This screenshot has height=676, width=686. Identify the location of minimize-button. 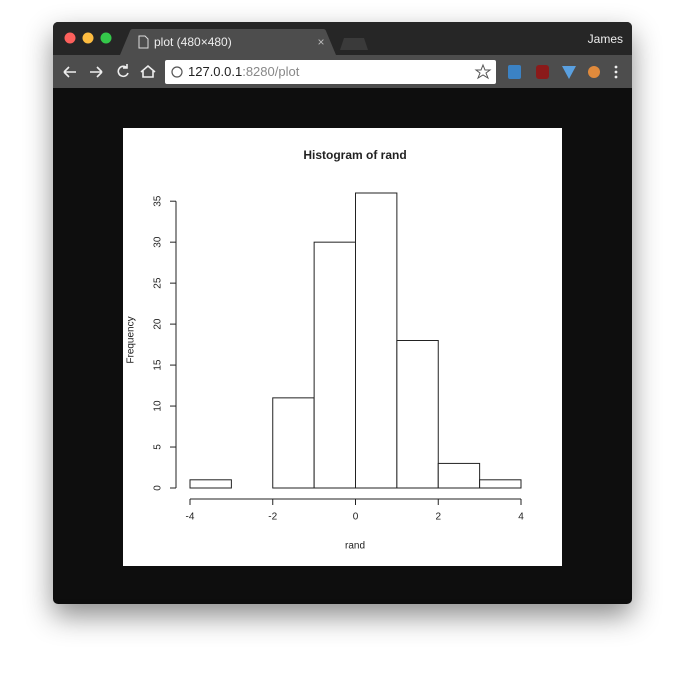
(88, 38).